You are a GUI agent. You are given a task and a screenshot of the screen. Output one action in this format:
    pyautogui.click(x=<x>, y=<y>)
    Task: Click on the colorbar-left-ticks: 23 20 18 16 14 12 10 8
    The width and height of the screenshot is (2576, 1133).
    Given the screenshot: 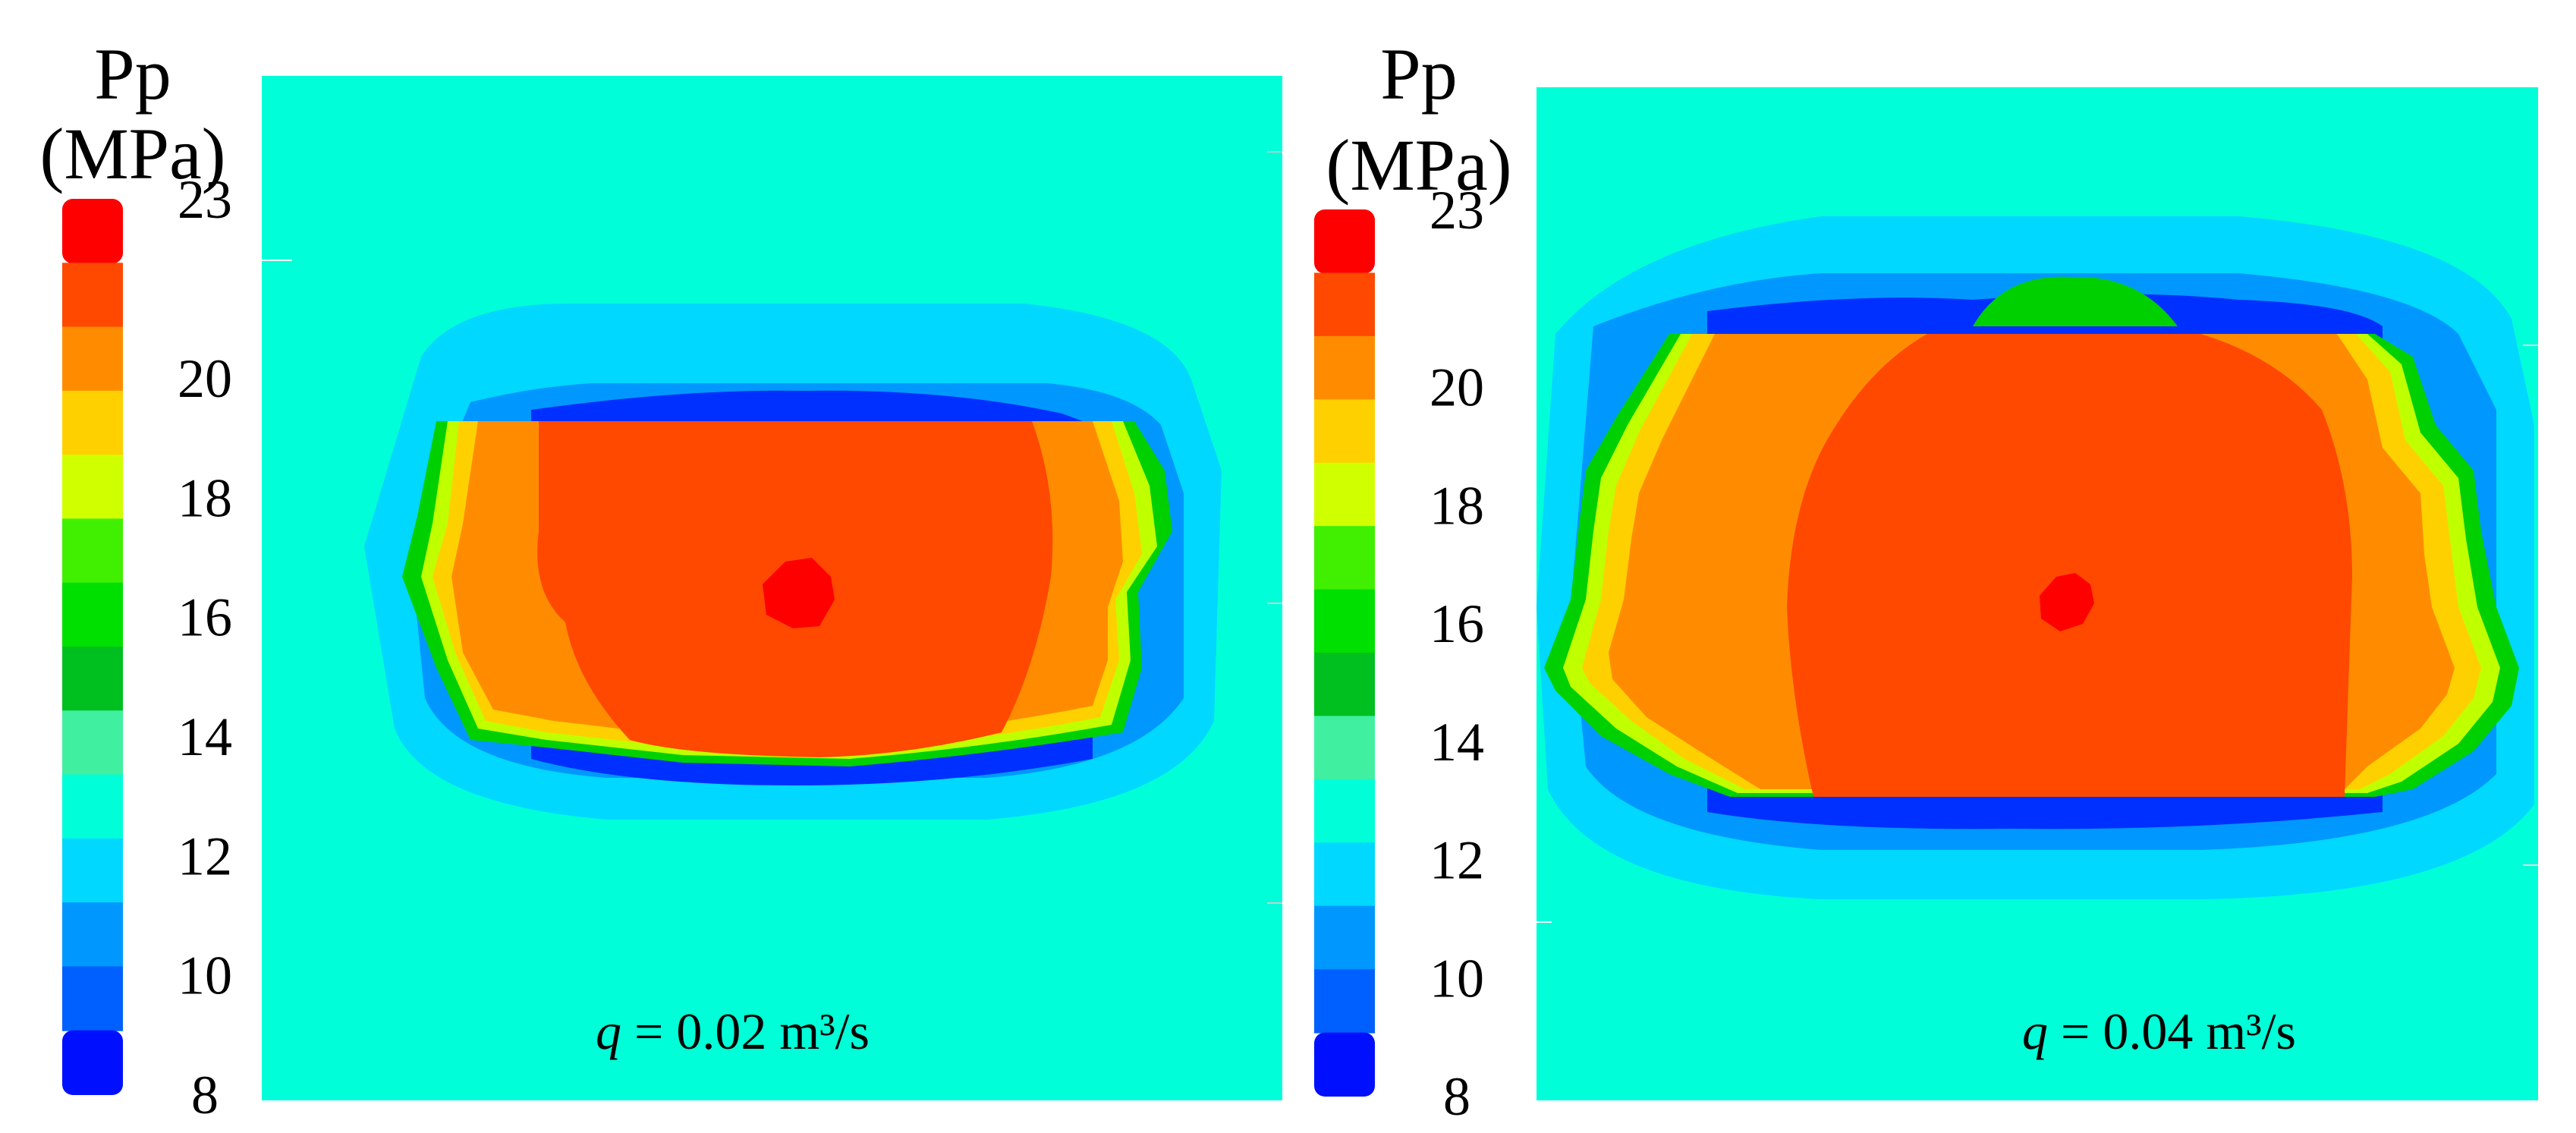 What is the action you would take?
    pyautogui.click(x=205, y=647)
    